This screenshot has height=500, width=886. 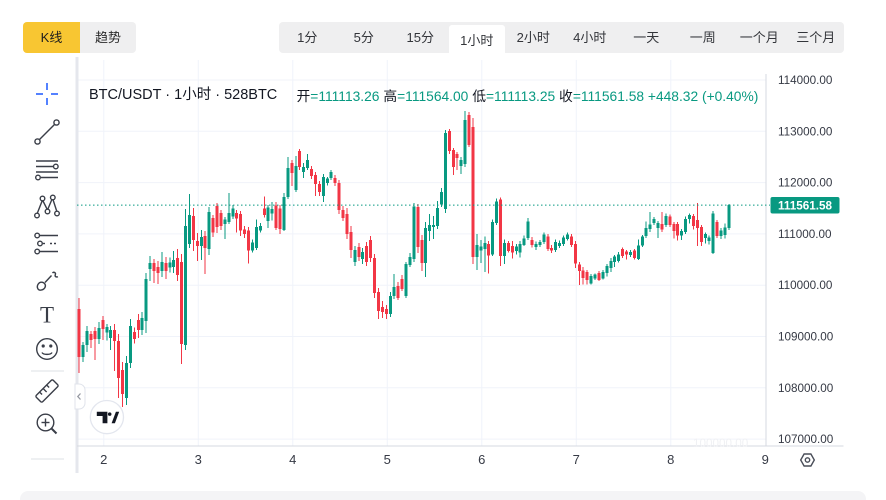 I want to click on svg-text: 3, so click(x=198, y=459).